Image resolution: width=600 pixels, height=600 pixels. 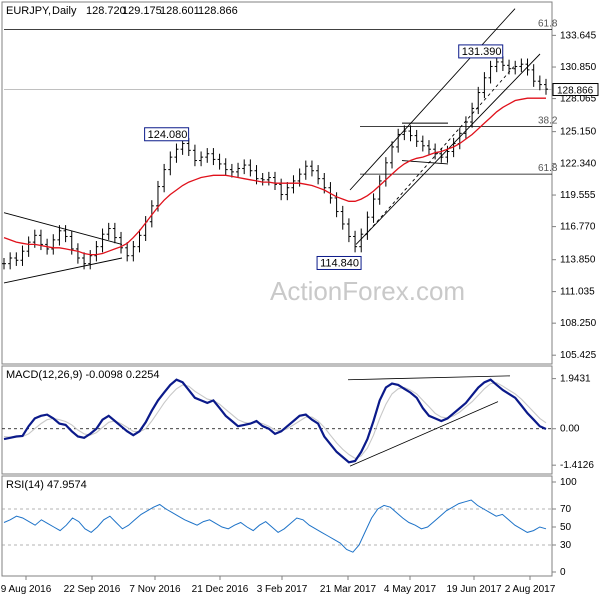 What do you see at coordinates (282, 589) in the screenshot?
I see `date-tick-label: 3 Feb 2017` at bounding box center [282, 589].